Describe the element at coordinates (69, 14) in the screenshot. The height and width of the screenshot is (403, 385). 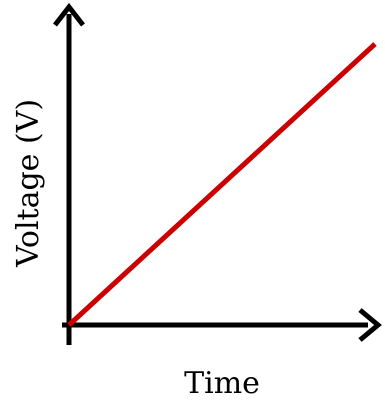
I see `y-axis-arrowhead` at that location.